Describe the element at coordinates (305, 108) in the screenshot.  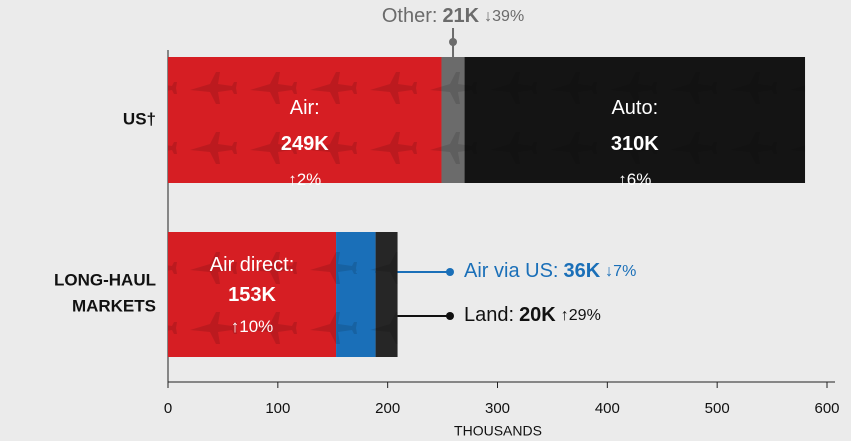
I see `name: Air:` at that location.